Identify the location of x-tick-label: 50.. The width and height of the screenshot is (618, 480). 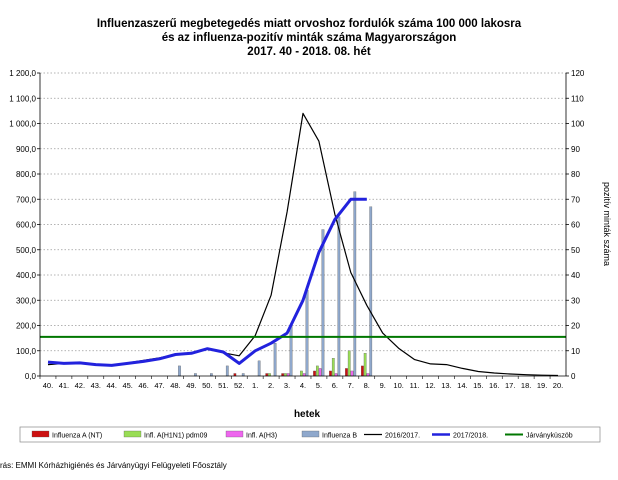
(207, 385).